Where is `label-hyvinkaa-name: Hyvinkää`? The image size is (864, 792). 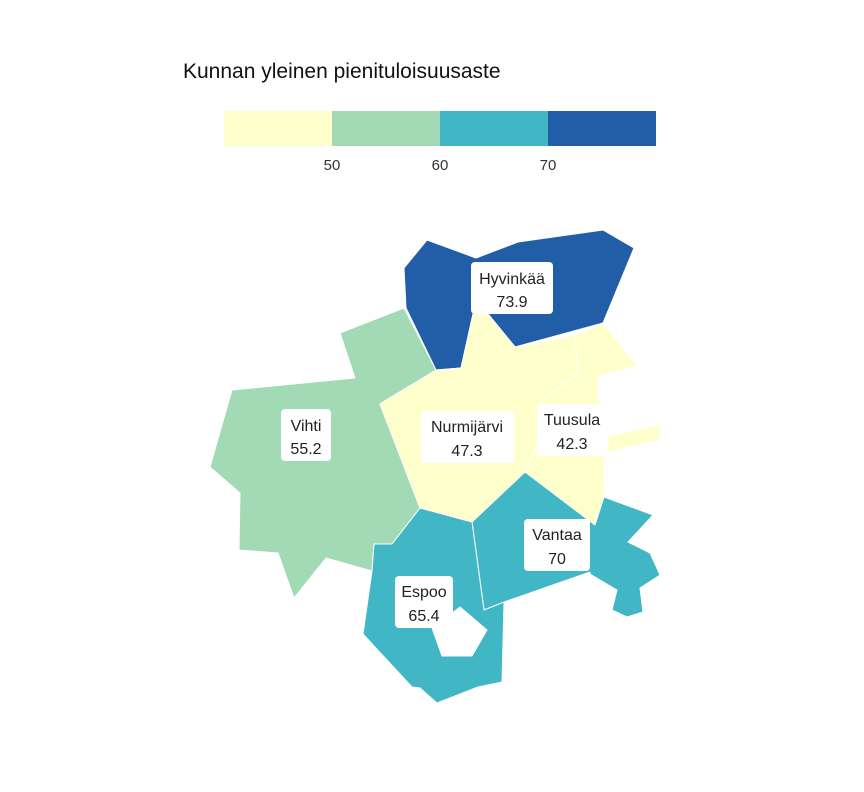
label-hyvinkaa-name: Hyvinkää is located at coordinates (512, 279).